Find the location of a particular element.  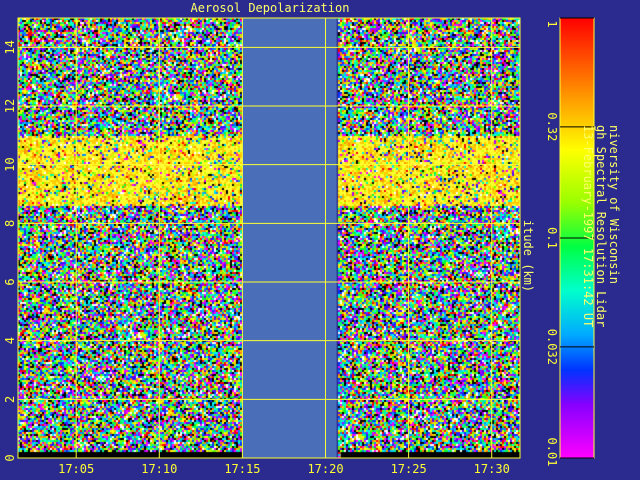

y-tick-label: 0 is located at coordinates (10, 457).